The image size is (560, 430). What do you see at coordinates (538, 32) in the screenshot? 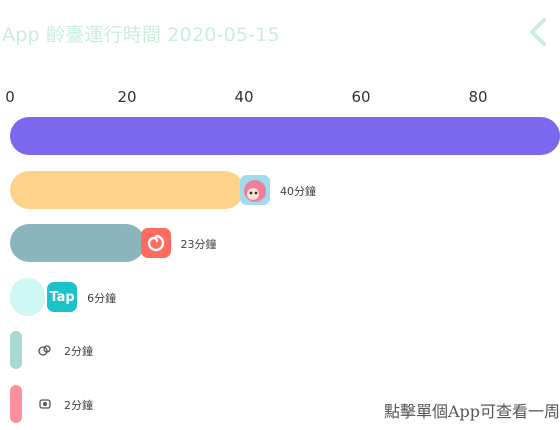
I see `chevron-left-icon` at bounding box center [538, 32].